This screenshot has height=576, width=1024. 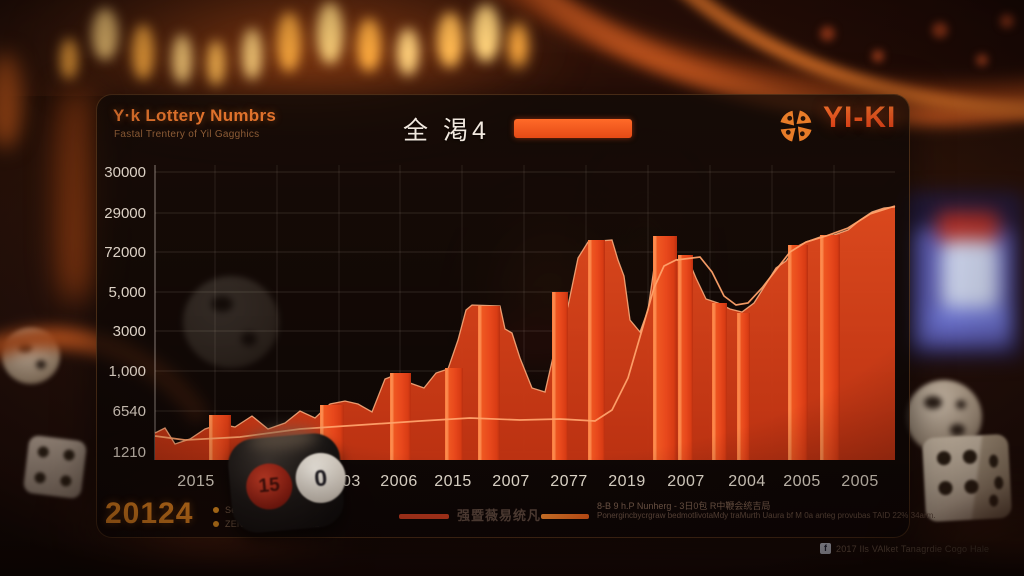 What do you see at coordinates (55, 467) in the screenshot?
I see `white-die` at bounding box center [55, 467].